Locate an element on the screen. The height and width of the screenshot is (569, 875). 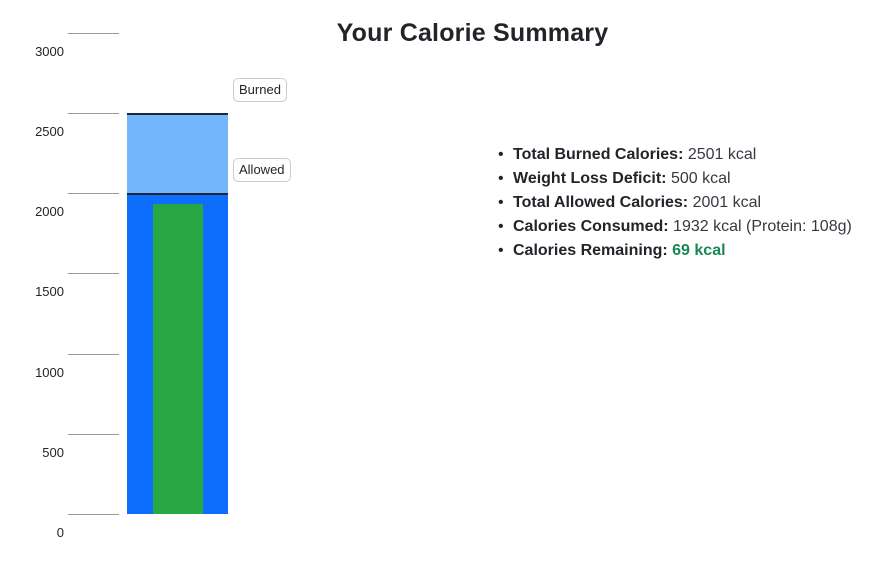
summary-item-label: Total Burned Calories: is located at coordinates (598, 154).